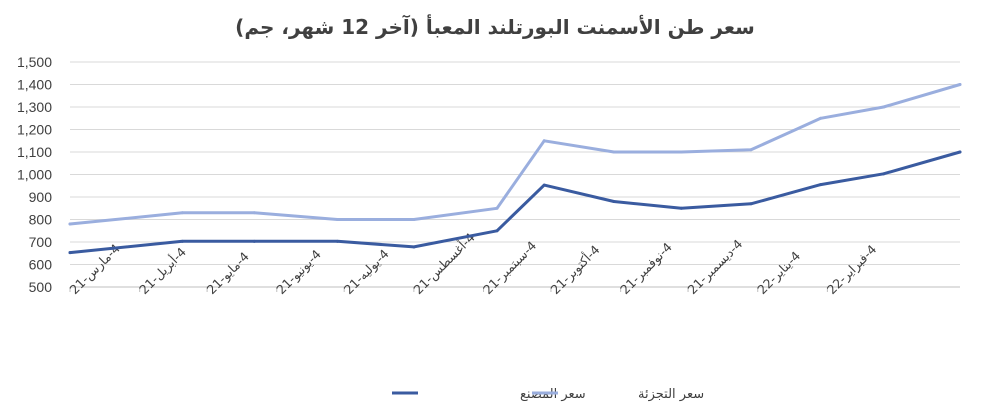 This screenshot has width=990, height=416. What do you see at coordinates (41, 287) in the screenshot?
I see `y-tick-label: 500` at bounding box center [41, 287].